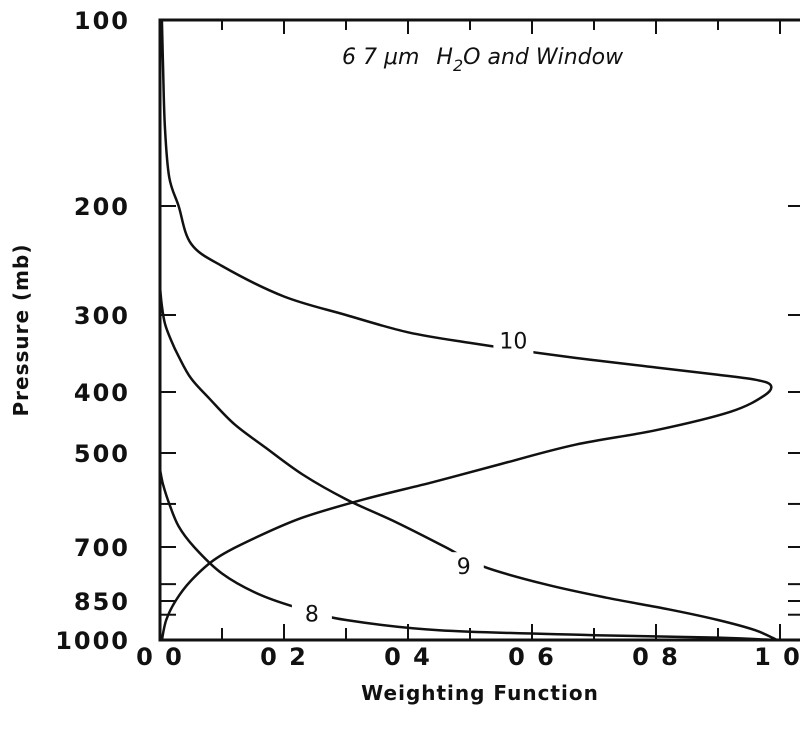 The image size is (806, 739). Describe the element at coordinates (102, 21) in the screenshot. I see `y-tick-label: 100` at that location.